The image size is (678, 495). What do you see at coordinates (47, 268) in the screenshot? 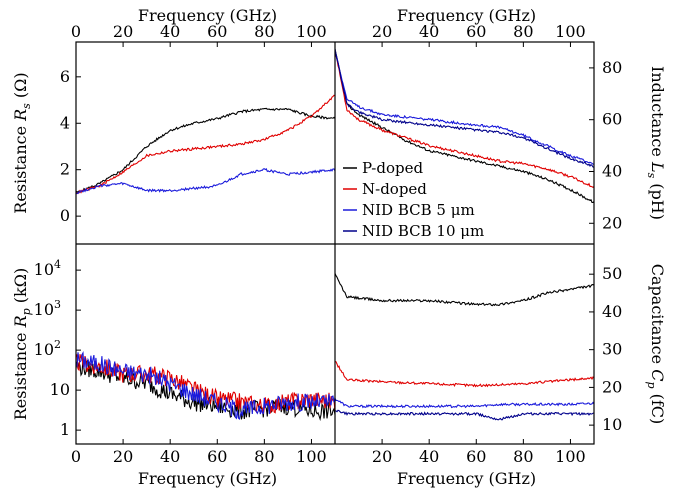
I see `y-tick-label: 10⁴` at bounding box center [47, 268].